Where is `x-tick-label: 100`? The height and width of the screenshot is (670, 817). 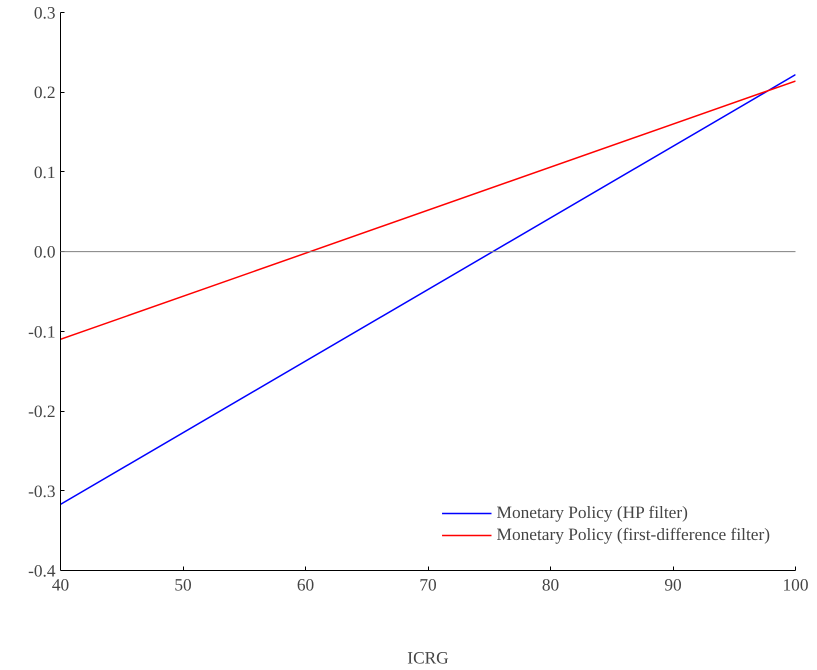 x-tick-label: 100 is located at coordinates (795, 585).